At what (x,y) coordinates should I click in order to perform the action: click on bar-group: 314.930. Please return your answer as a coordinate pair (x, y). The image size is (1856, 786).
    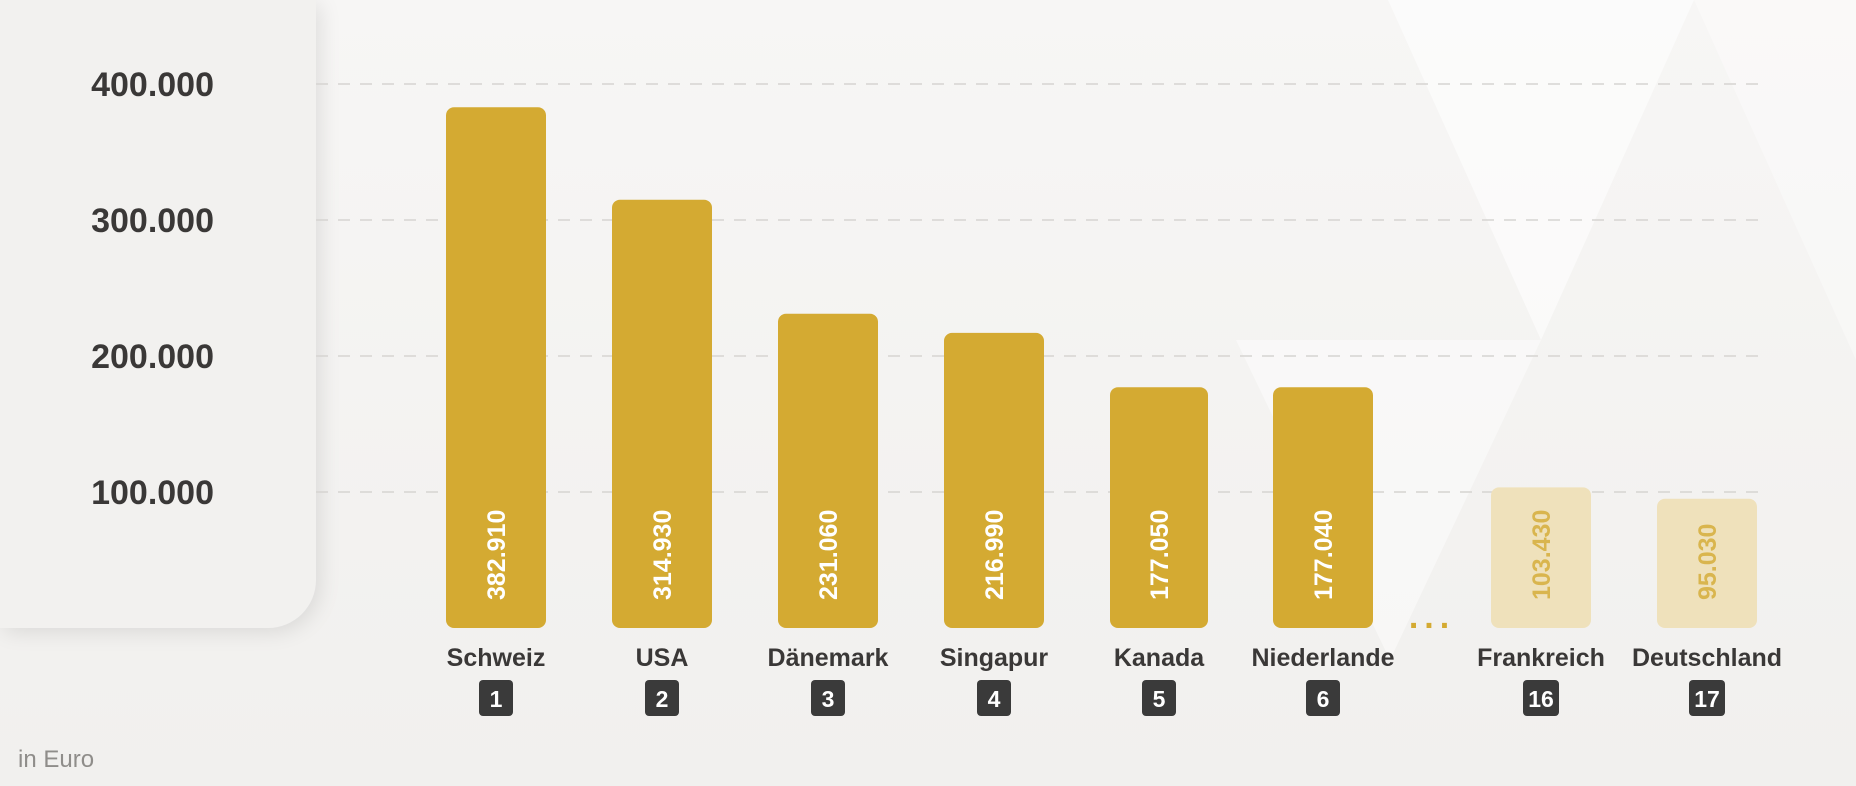
    Looking at the image, I should click on (662, 414).